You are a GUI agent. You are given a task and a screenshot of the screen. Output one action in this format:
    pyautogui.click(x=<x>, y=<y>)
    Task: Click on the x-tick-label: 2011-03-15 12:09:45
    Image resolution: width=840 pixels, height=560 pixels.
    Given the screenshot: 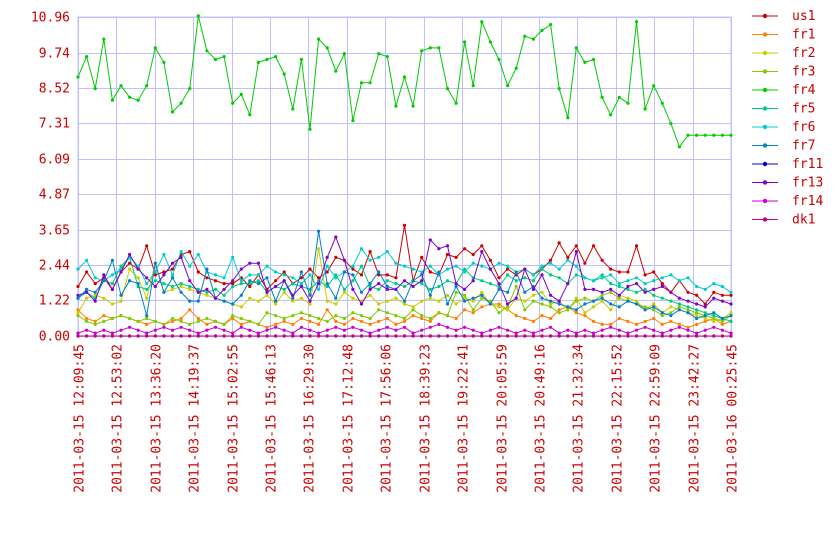 What is the action you would take?
    pyautogui.click(x=80, y=418)
    